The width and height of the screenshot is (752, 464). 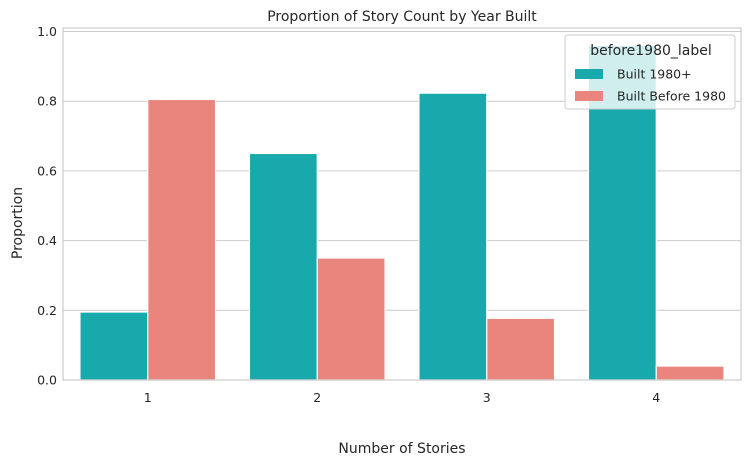 What do you see at coordinates (656, 397) in the screenshot?
I see `x-tick-label: 4` at bounding box center [656, 397].